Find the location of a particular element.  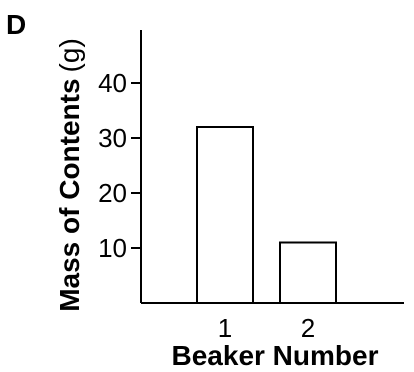

x-tick-label-1: 1 is located at coordinates (225, 328).